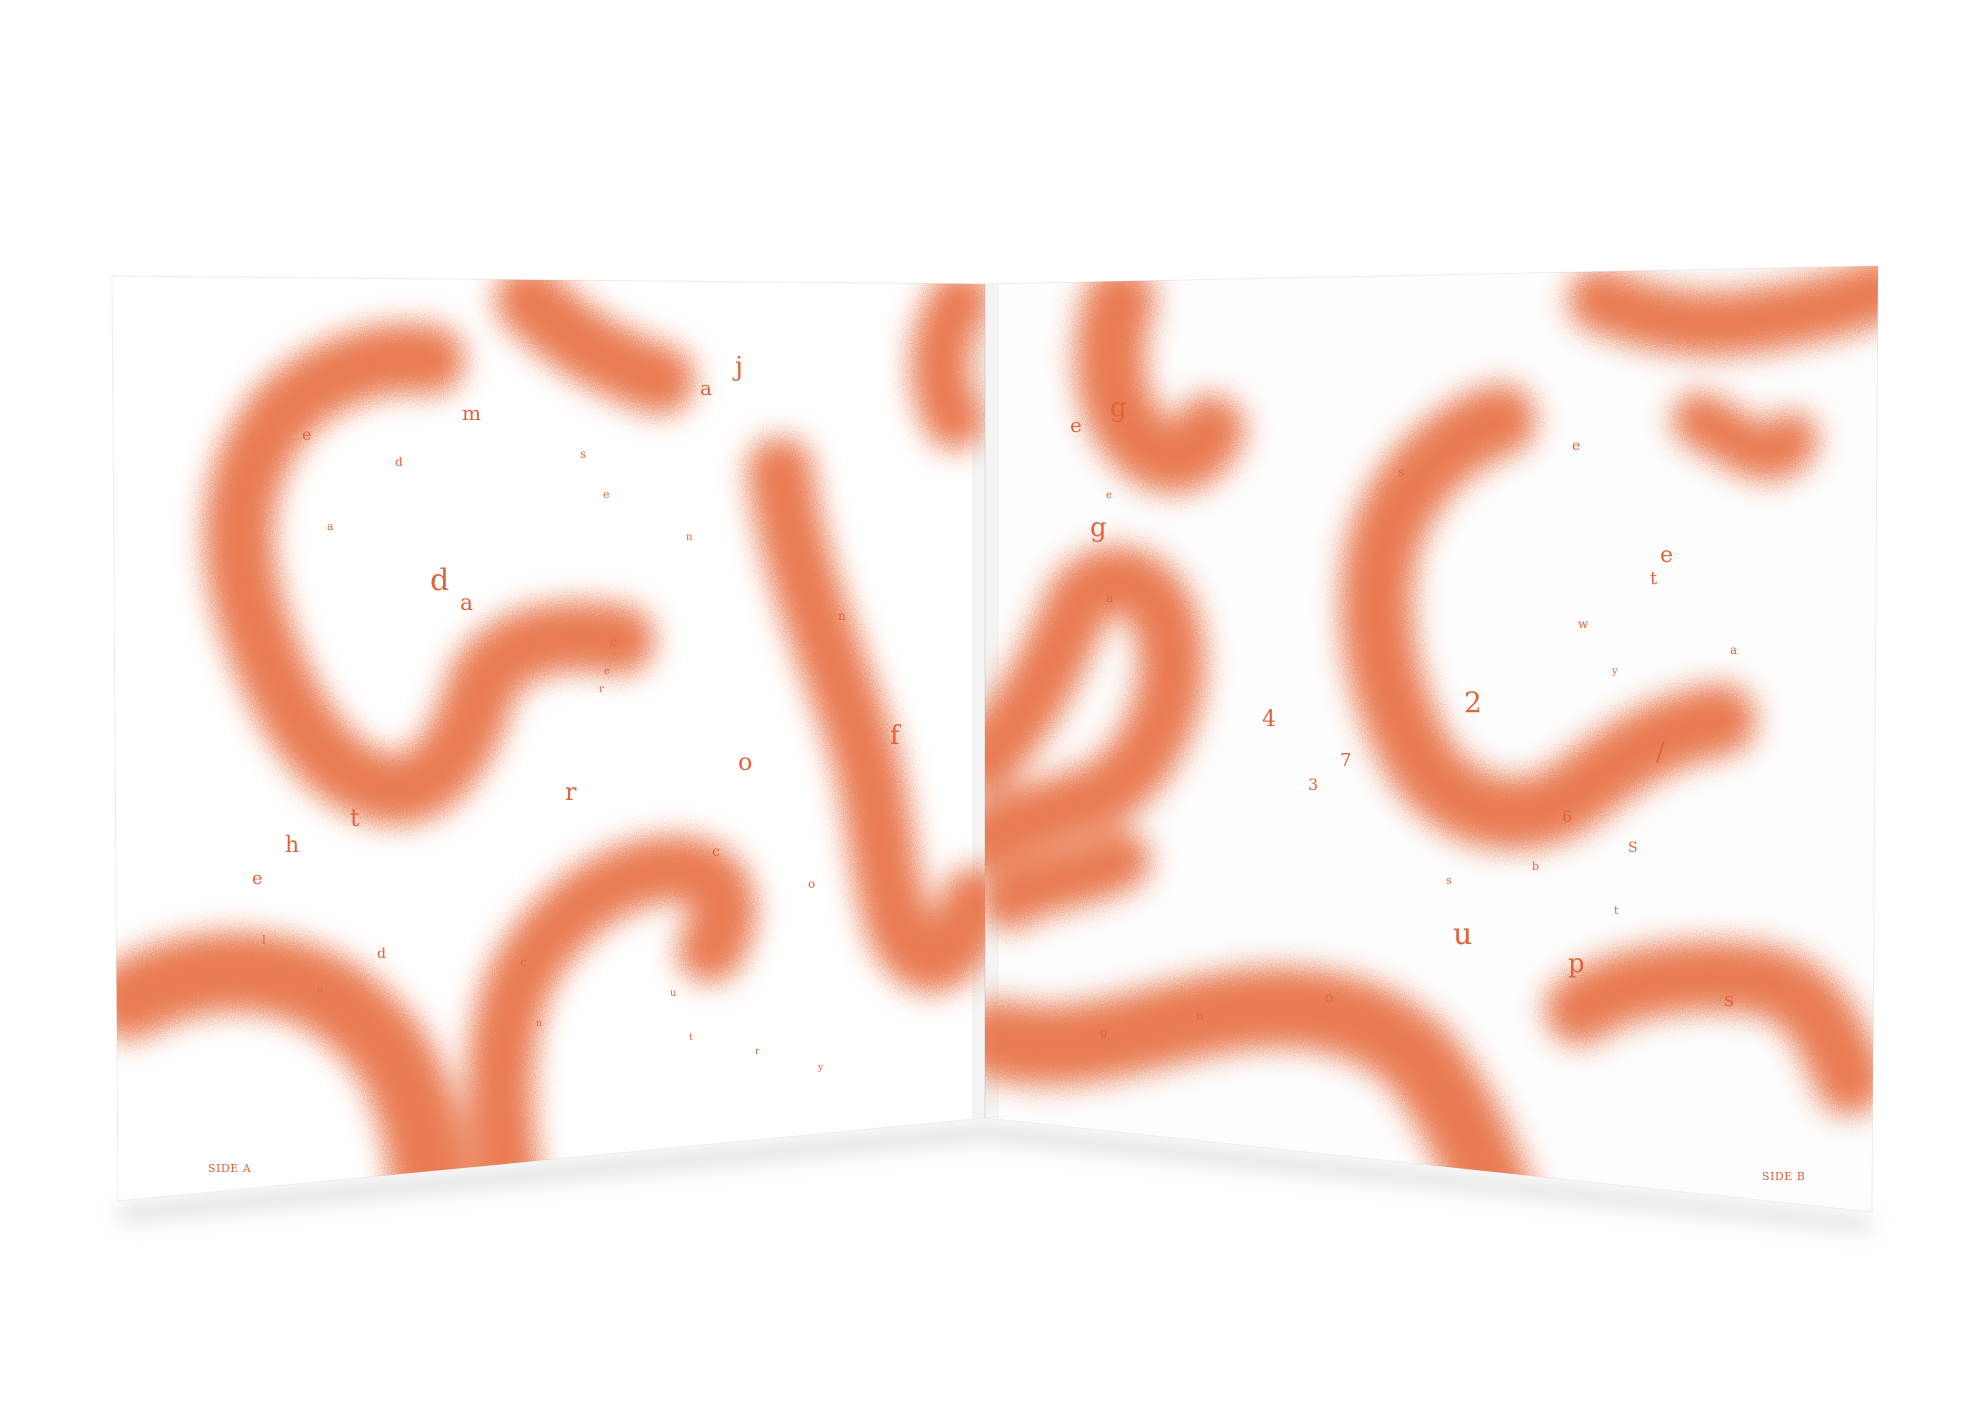 The image size is (1969, 1417). Describe the element at coordinates (1313, 784) in the screenshot. I see `letter: 3` at that location.